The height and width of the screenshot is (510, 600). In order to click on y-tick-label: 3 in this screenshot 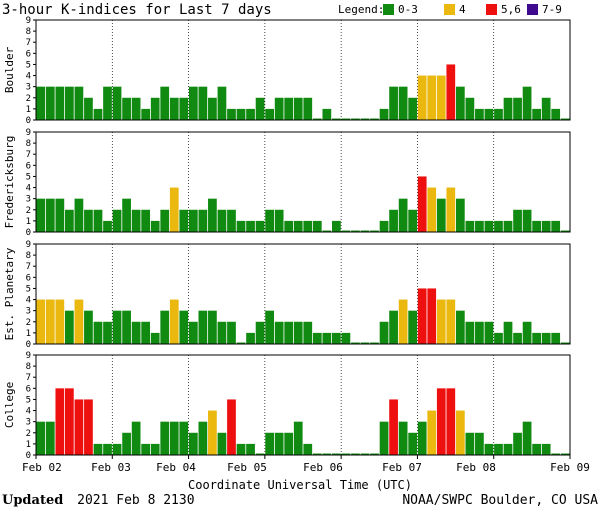, I will do `click(28, 423)`.